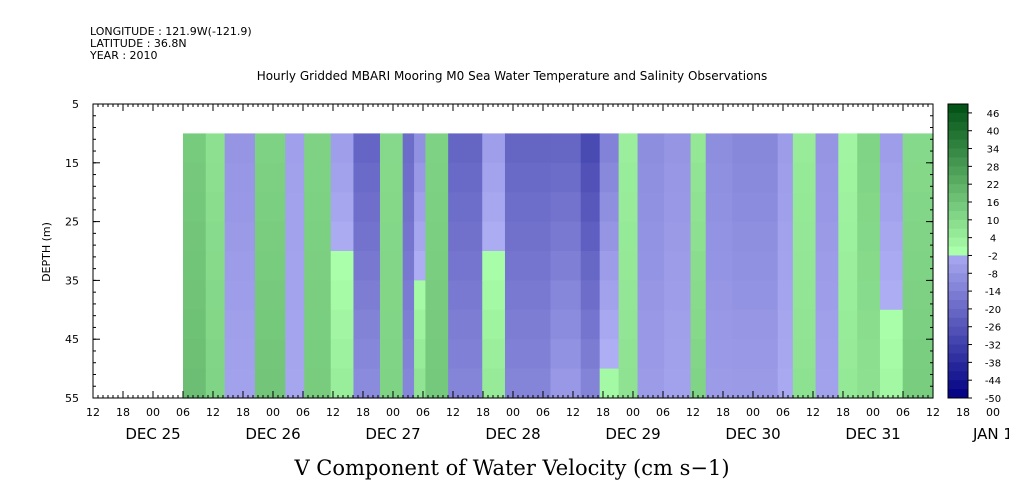 This screenshot has height=504, width=1009. What do you see at coordinates (511, 468) in the screenshot?
I see `x-axis-label: V Component of Water Velocity (cm s−1)` at bounding box center [511, 468].